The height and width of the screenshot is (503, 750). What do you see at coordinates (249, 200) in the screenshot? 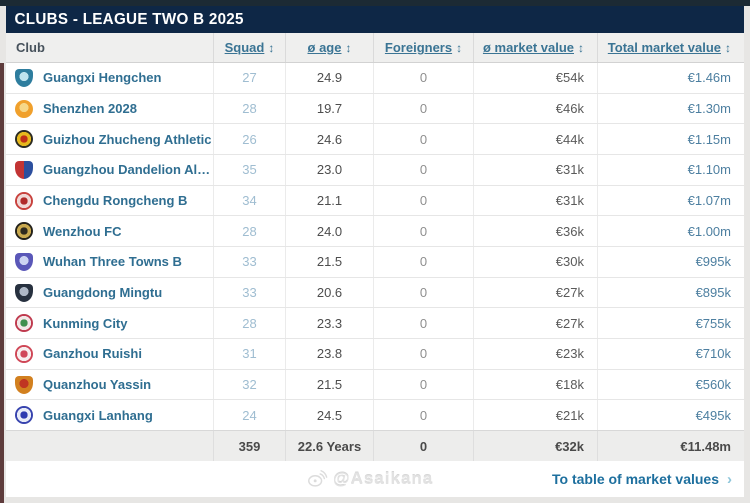
I see `squad-cell: 34` at bounding box center [249, 200].